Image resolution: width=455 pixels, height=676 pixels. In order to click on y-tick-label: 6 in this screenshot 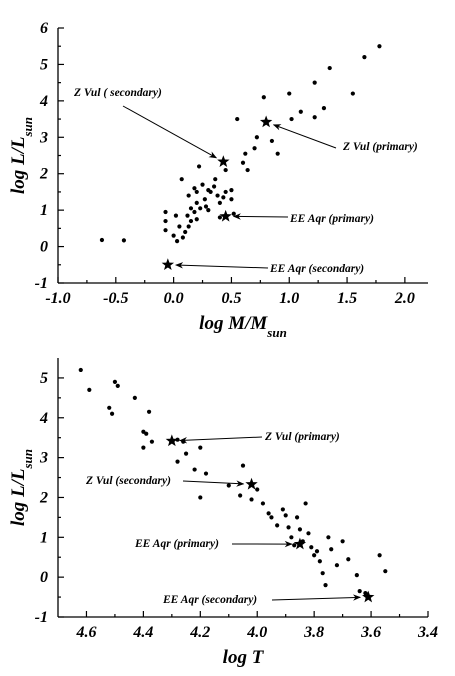, I will do `click(44, 28)`.